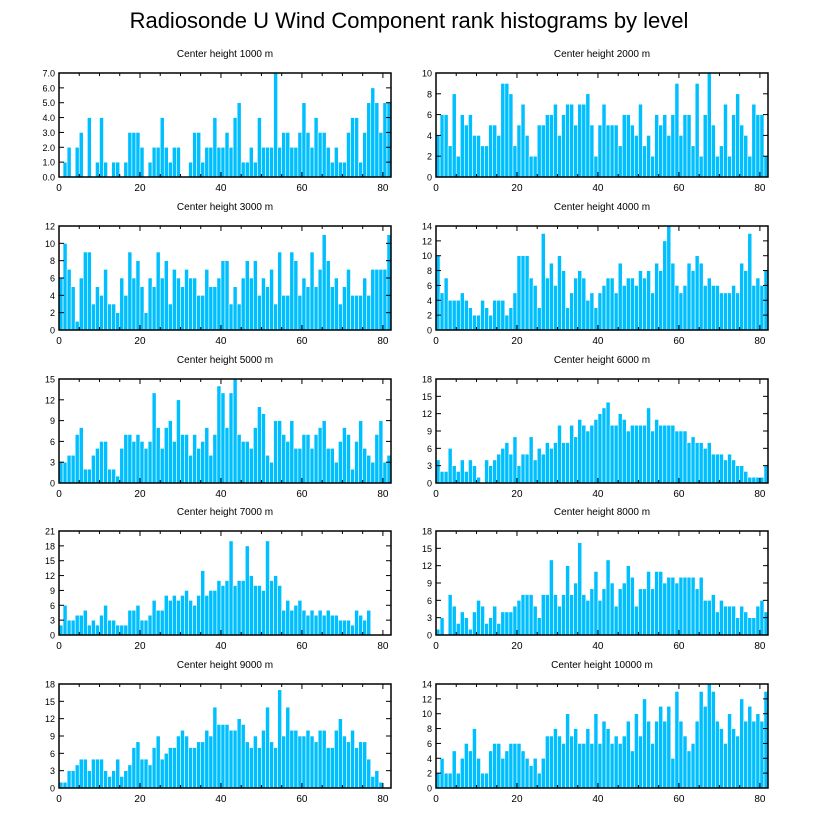 The image size is (818, 824). I want to click on y-tick-label: 2, so click(429, 774).